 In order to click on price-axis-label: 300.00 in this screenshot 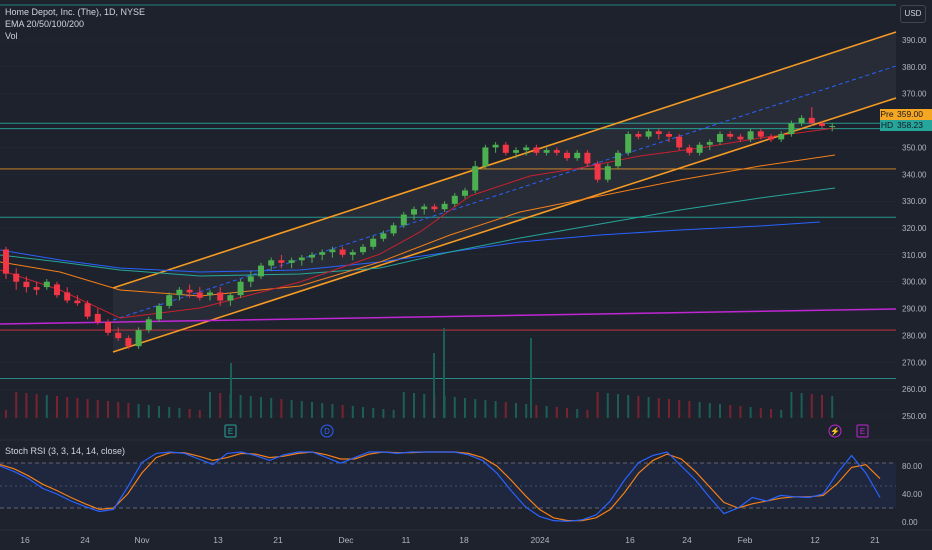, I will do `click(914, 282)`.